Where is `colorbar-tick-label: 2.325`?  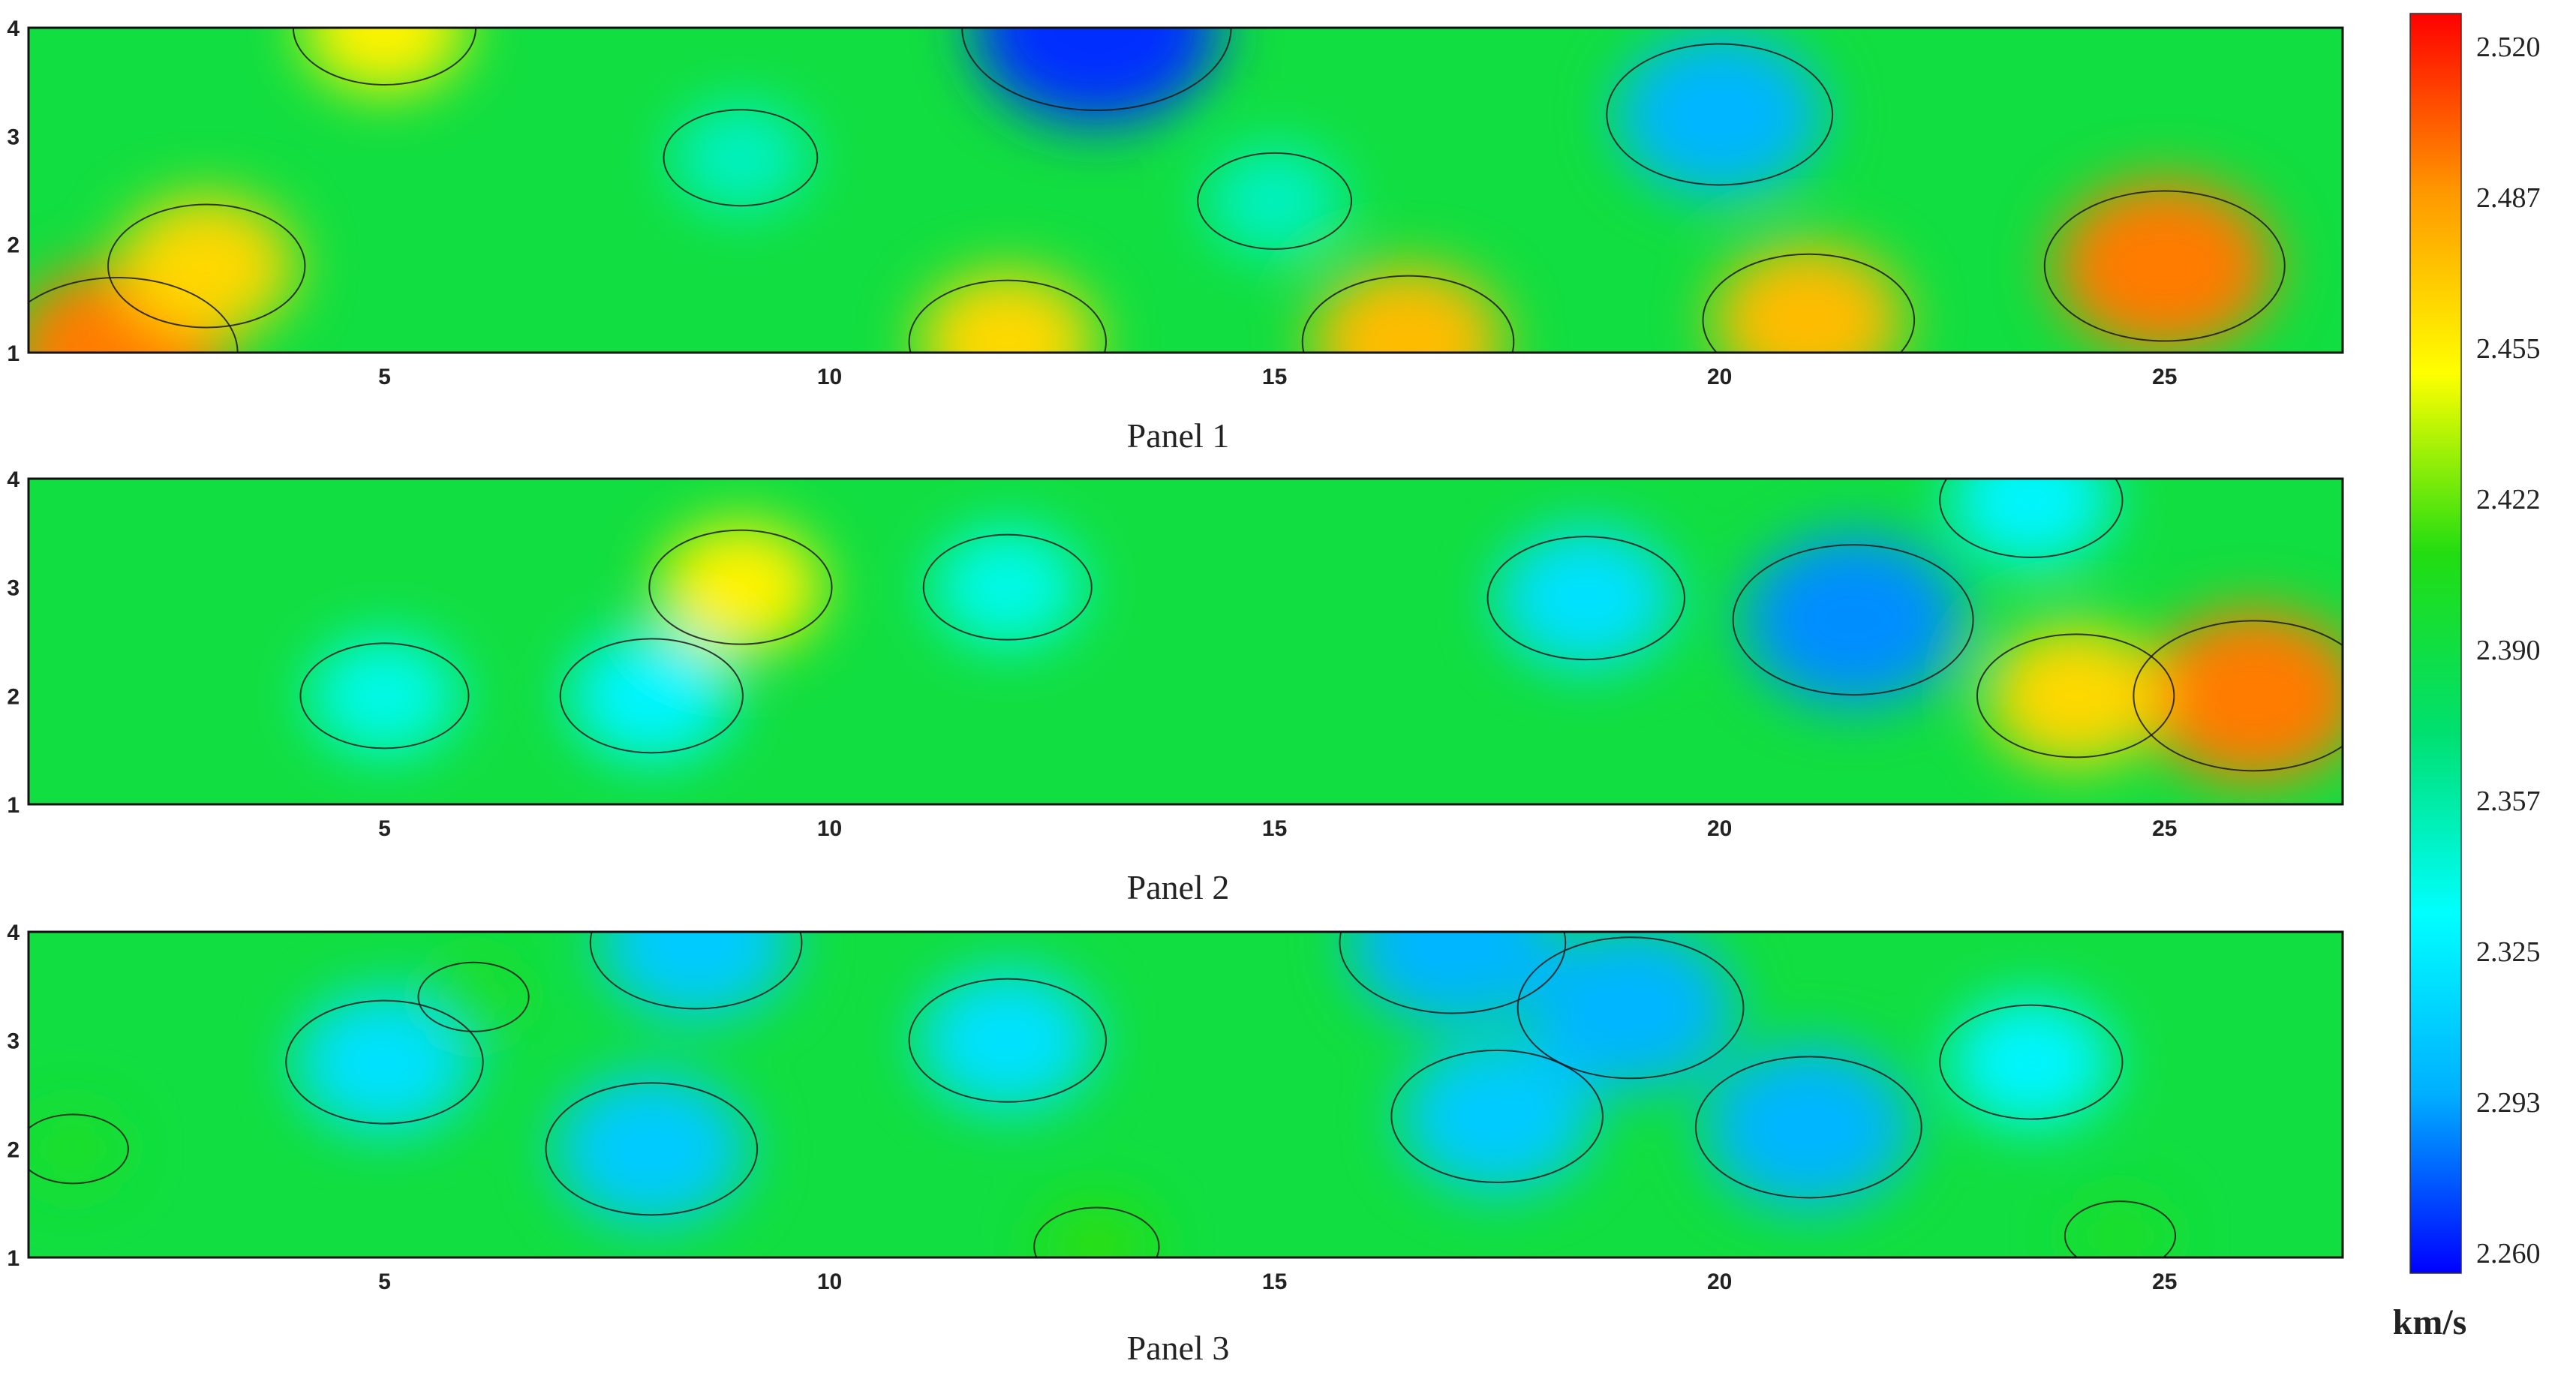
colorbar-tick-label: 2.325 is located at coordinates (2508, 952).